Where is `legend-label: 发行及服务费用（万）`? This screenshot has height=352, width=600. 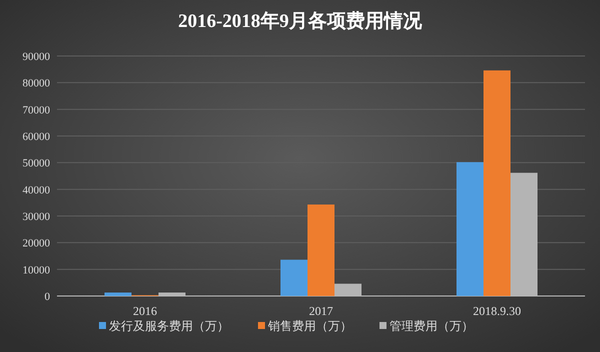 legend-label: 发行及服务费用（万） is located at coordinates (169, 326).